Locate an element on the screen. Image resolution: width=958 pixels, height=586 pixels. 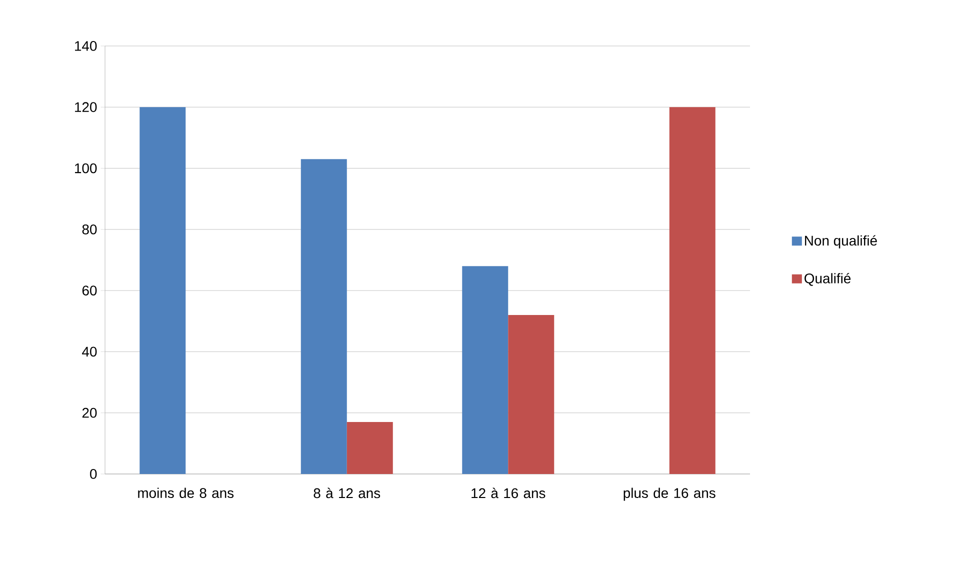
x-tick-label: plus de 16 ans is located at coordinates (670, 494).